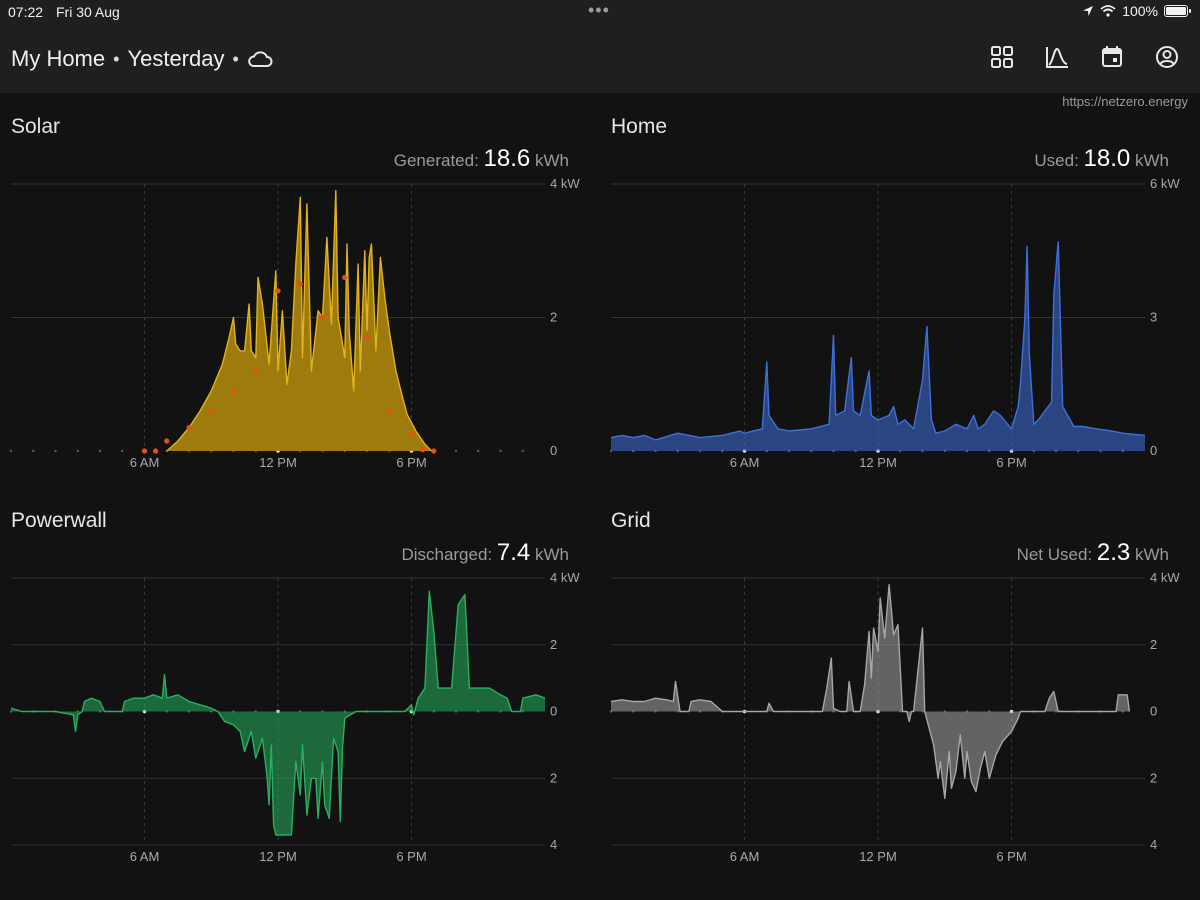  What do you see at coordinates (1084, 57) in the screenshot?
I see `toolbar-icons` at bounding box center [1084, 57].